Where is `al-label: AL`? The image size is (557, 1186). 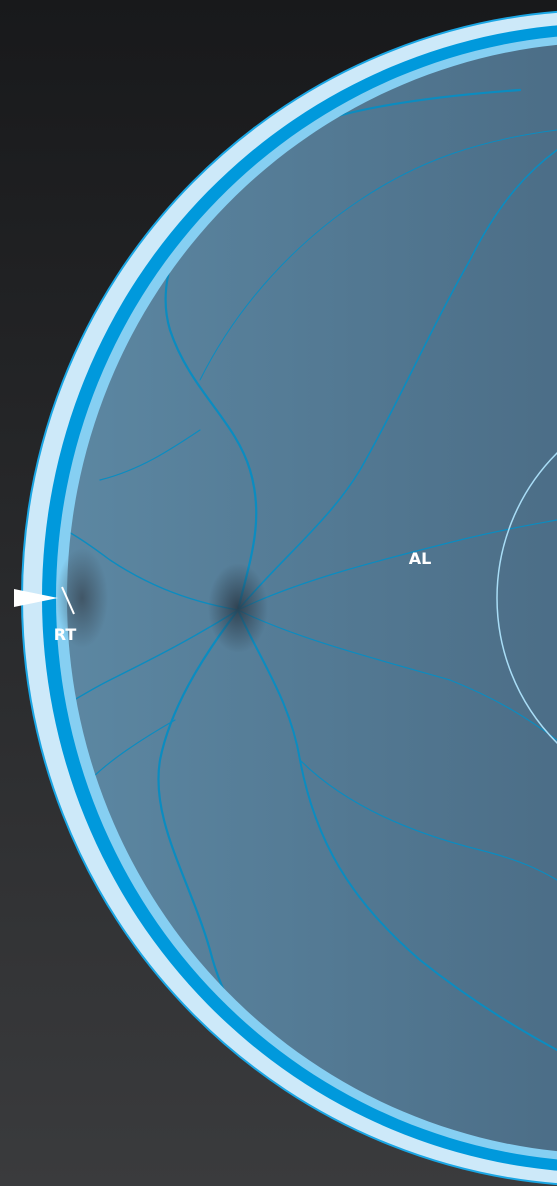
al-label: AL is located at coordinates (420, 558).